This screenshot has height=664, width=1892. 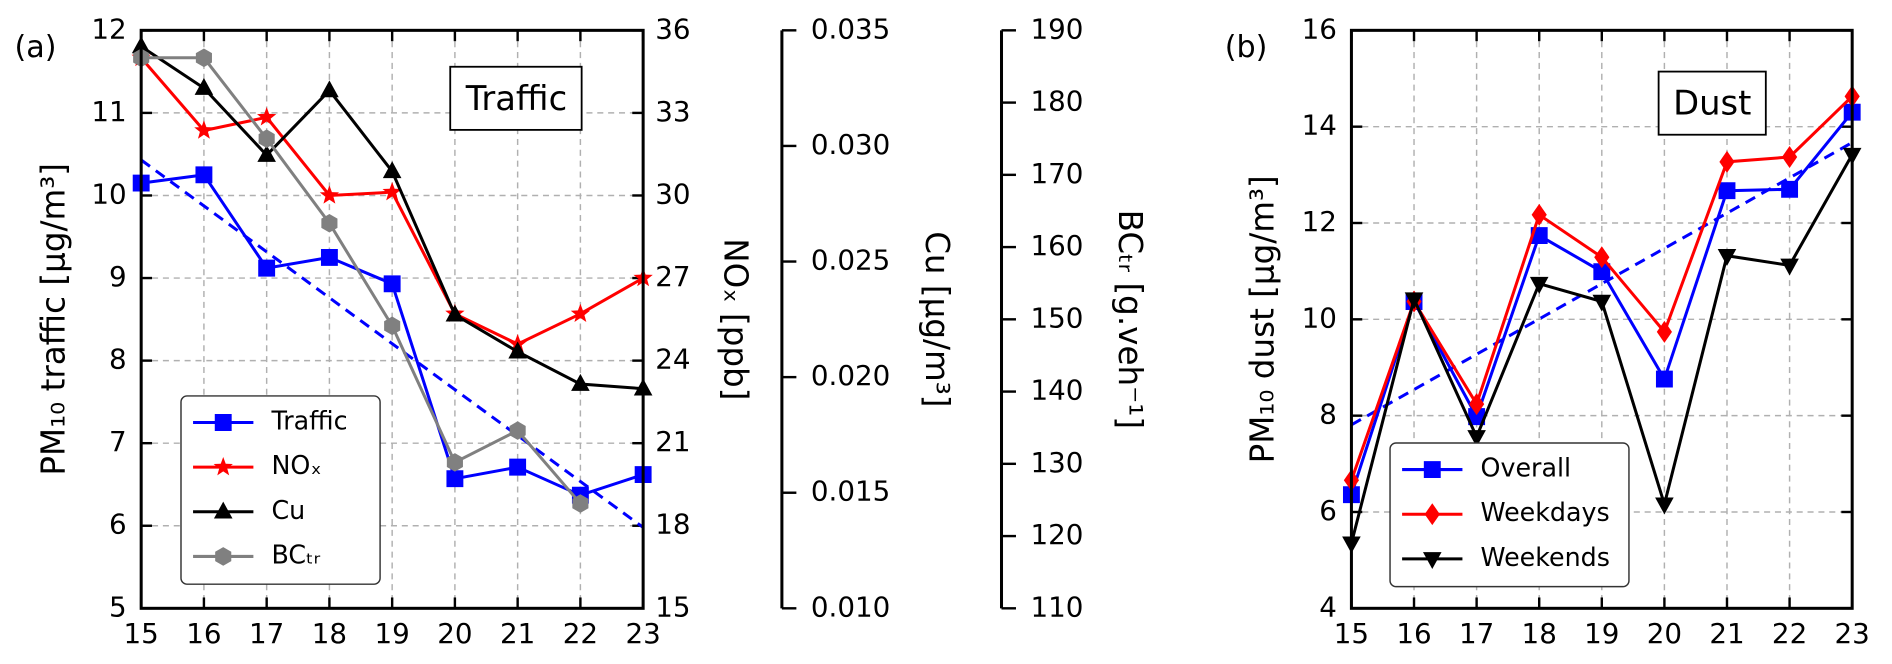 What do you see at coordinates (308, 420) in the screenshot?
I see `legend-label: Traffic` at bounding box center [308, 420].